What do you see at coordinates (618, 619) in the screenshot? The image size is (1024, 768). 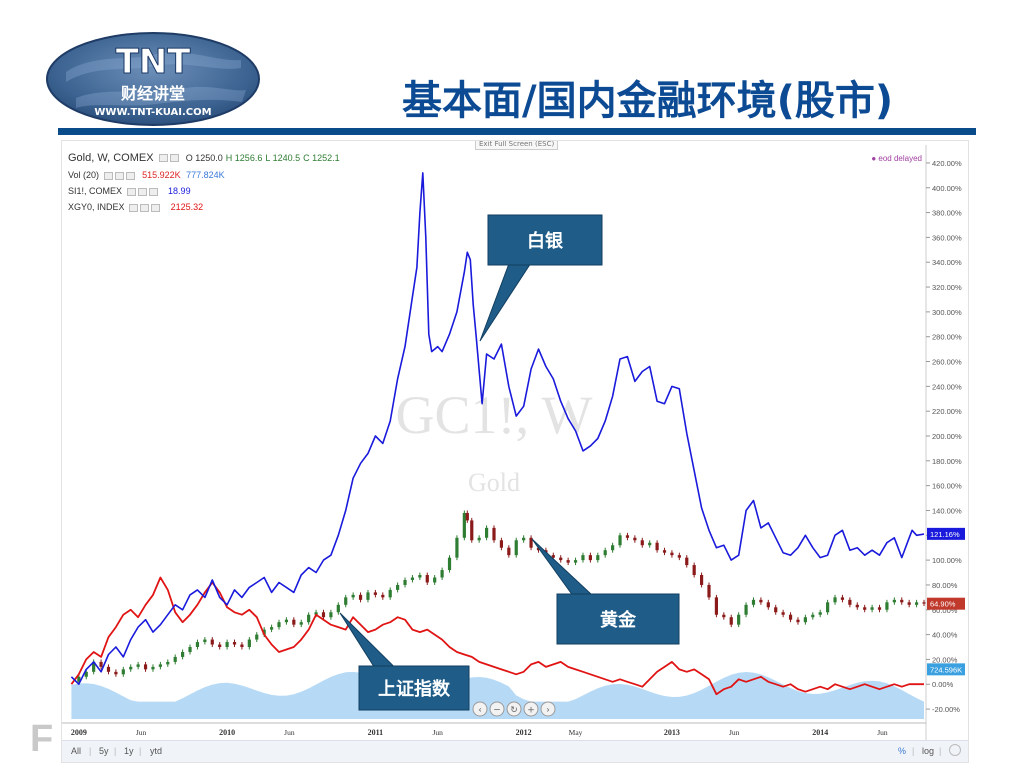 I see `callout-gold-box` at bounding box center [618, 619].